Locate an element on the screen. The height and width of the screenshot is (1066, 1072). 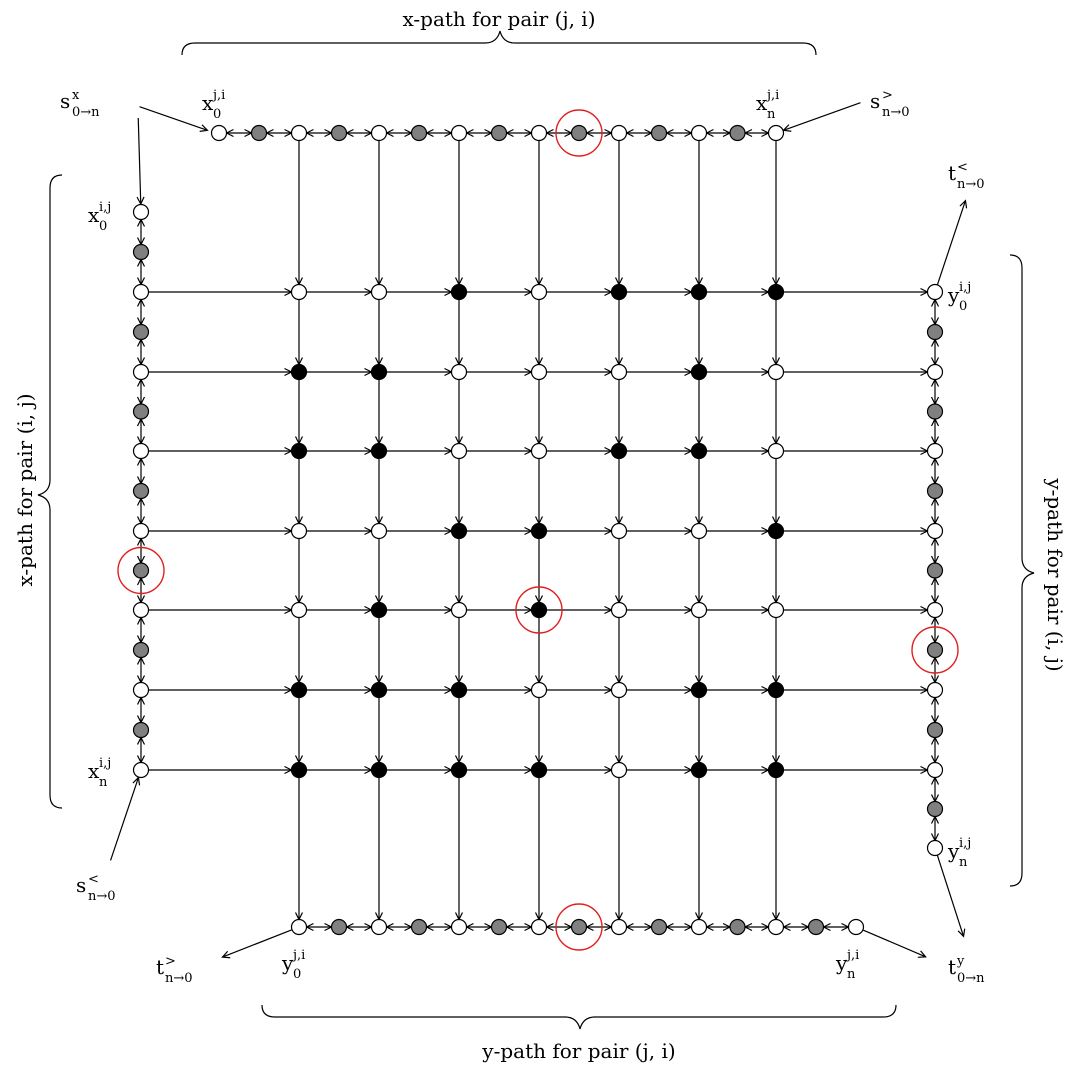
grid-node-r6-c6 is located at coordinates (776, 770).